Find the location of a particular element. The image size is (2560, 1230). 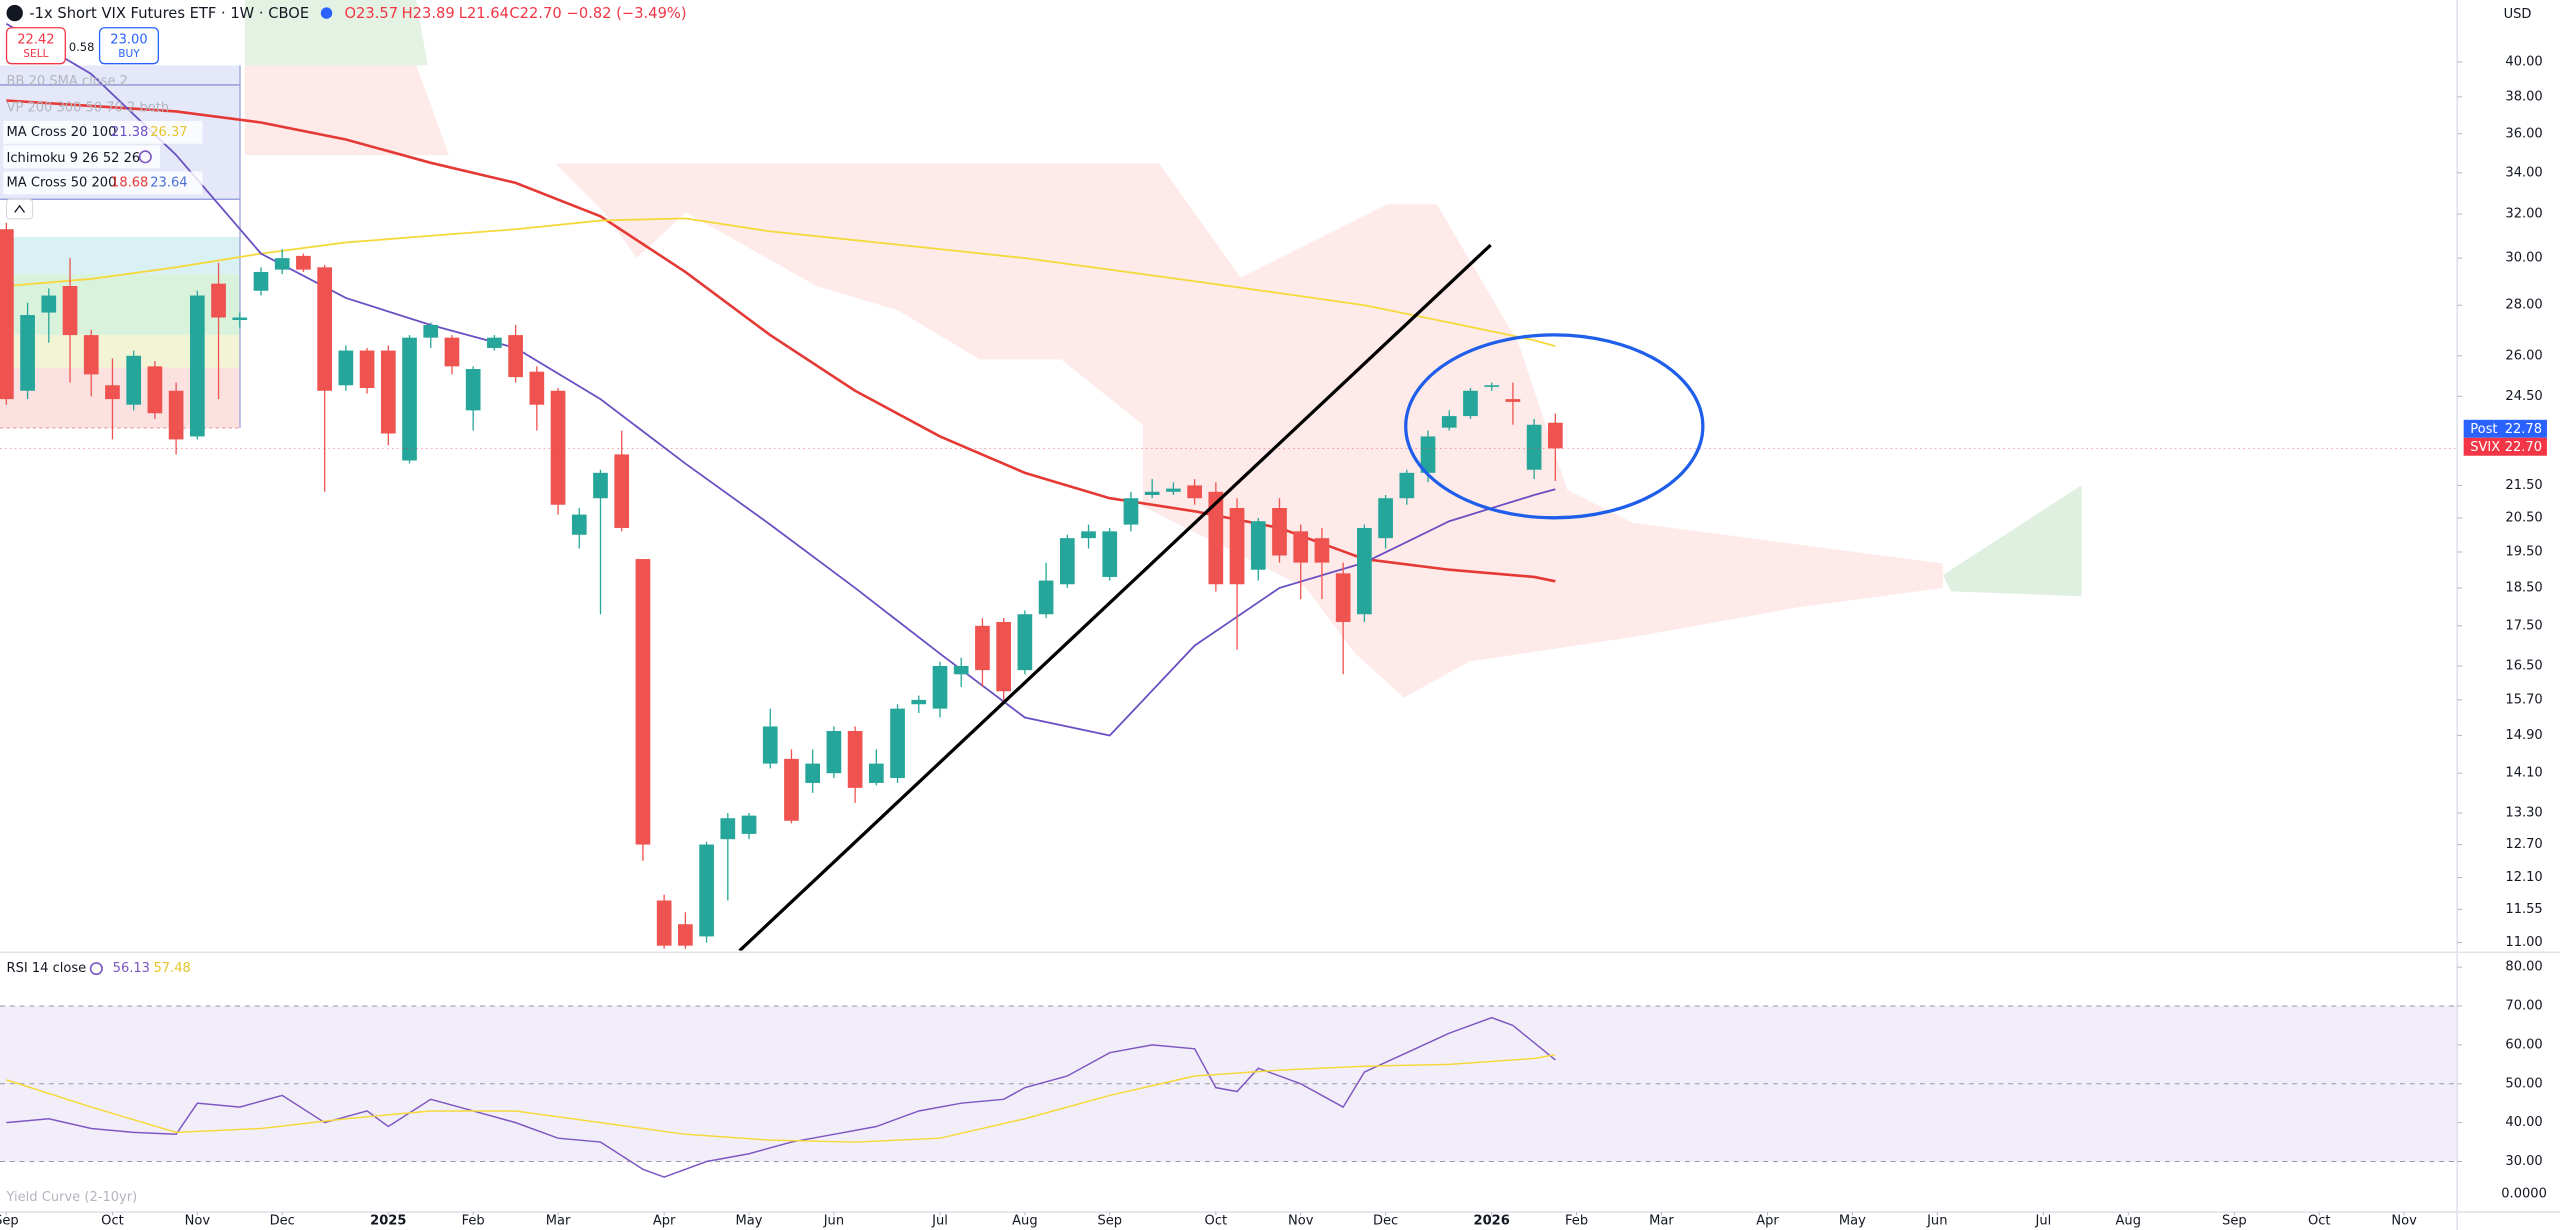

svix-label-value: 22.70 is located at coordinates (2523, 447).